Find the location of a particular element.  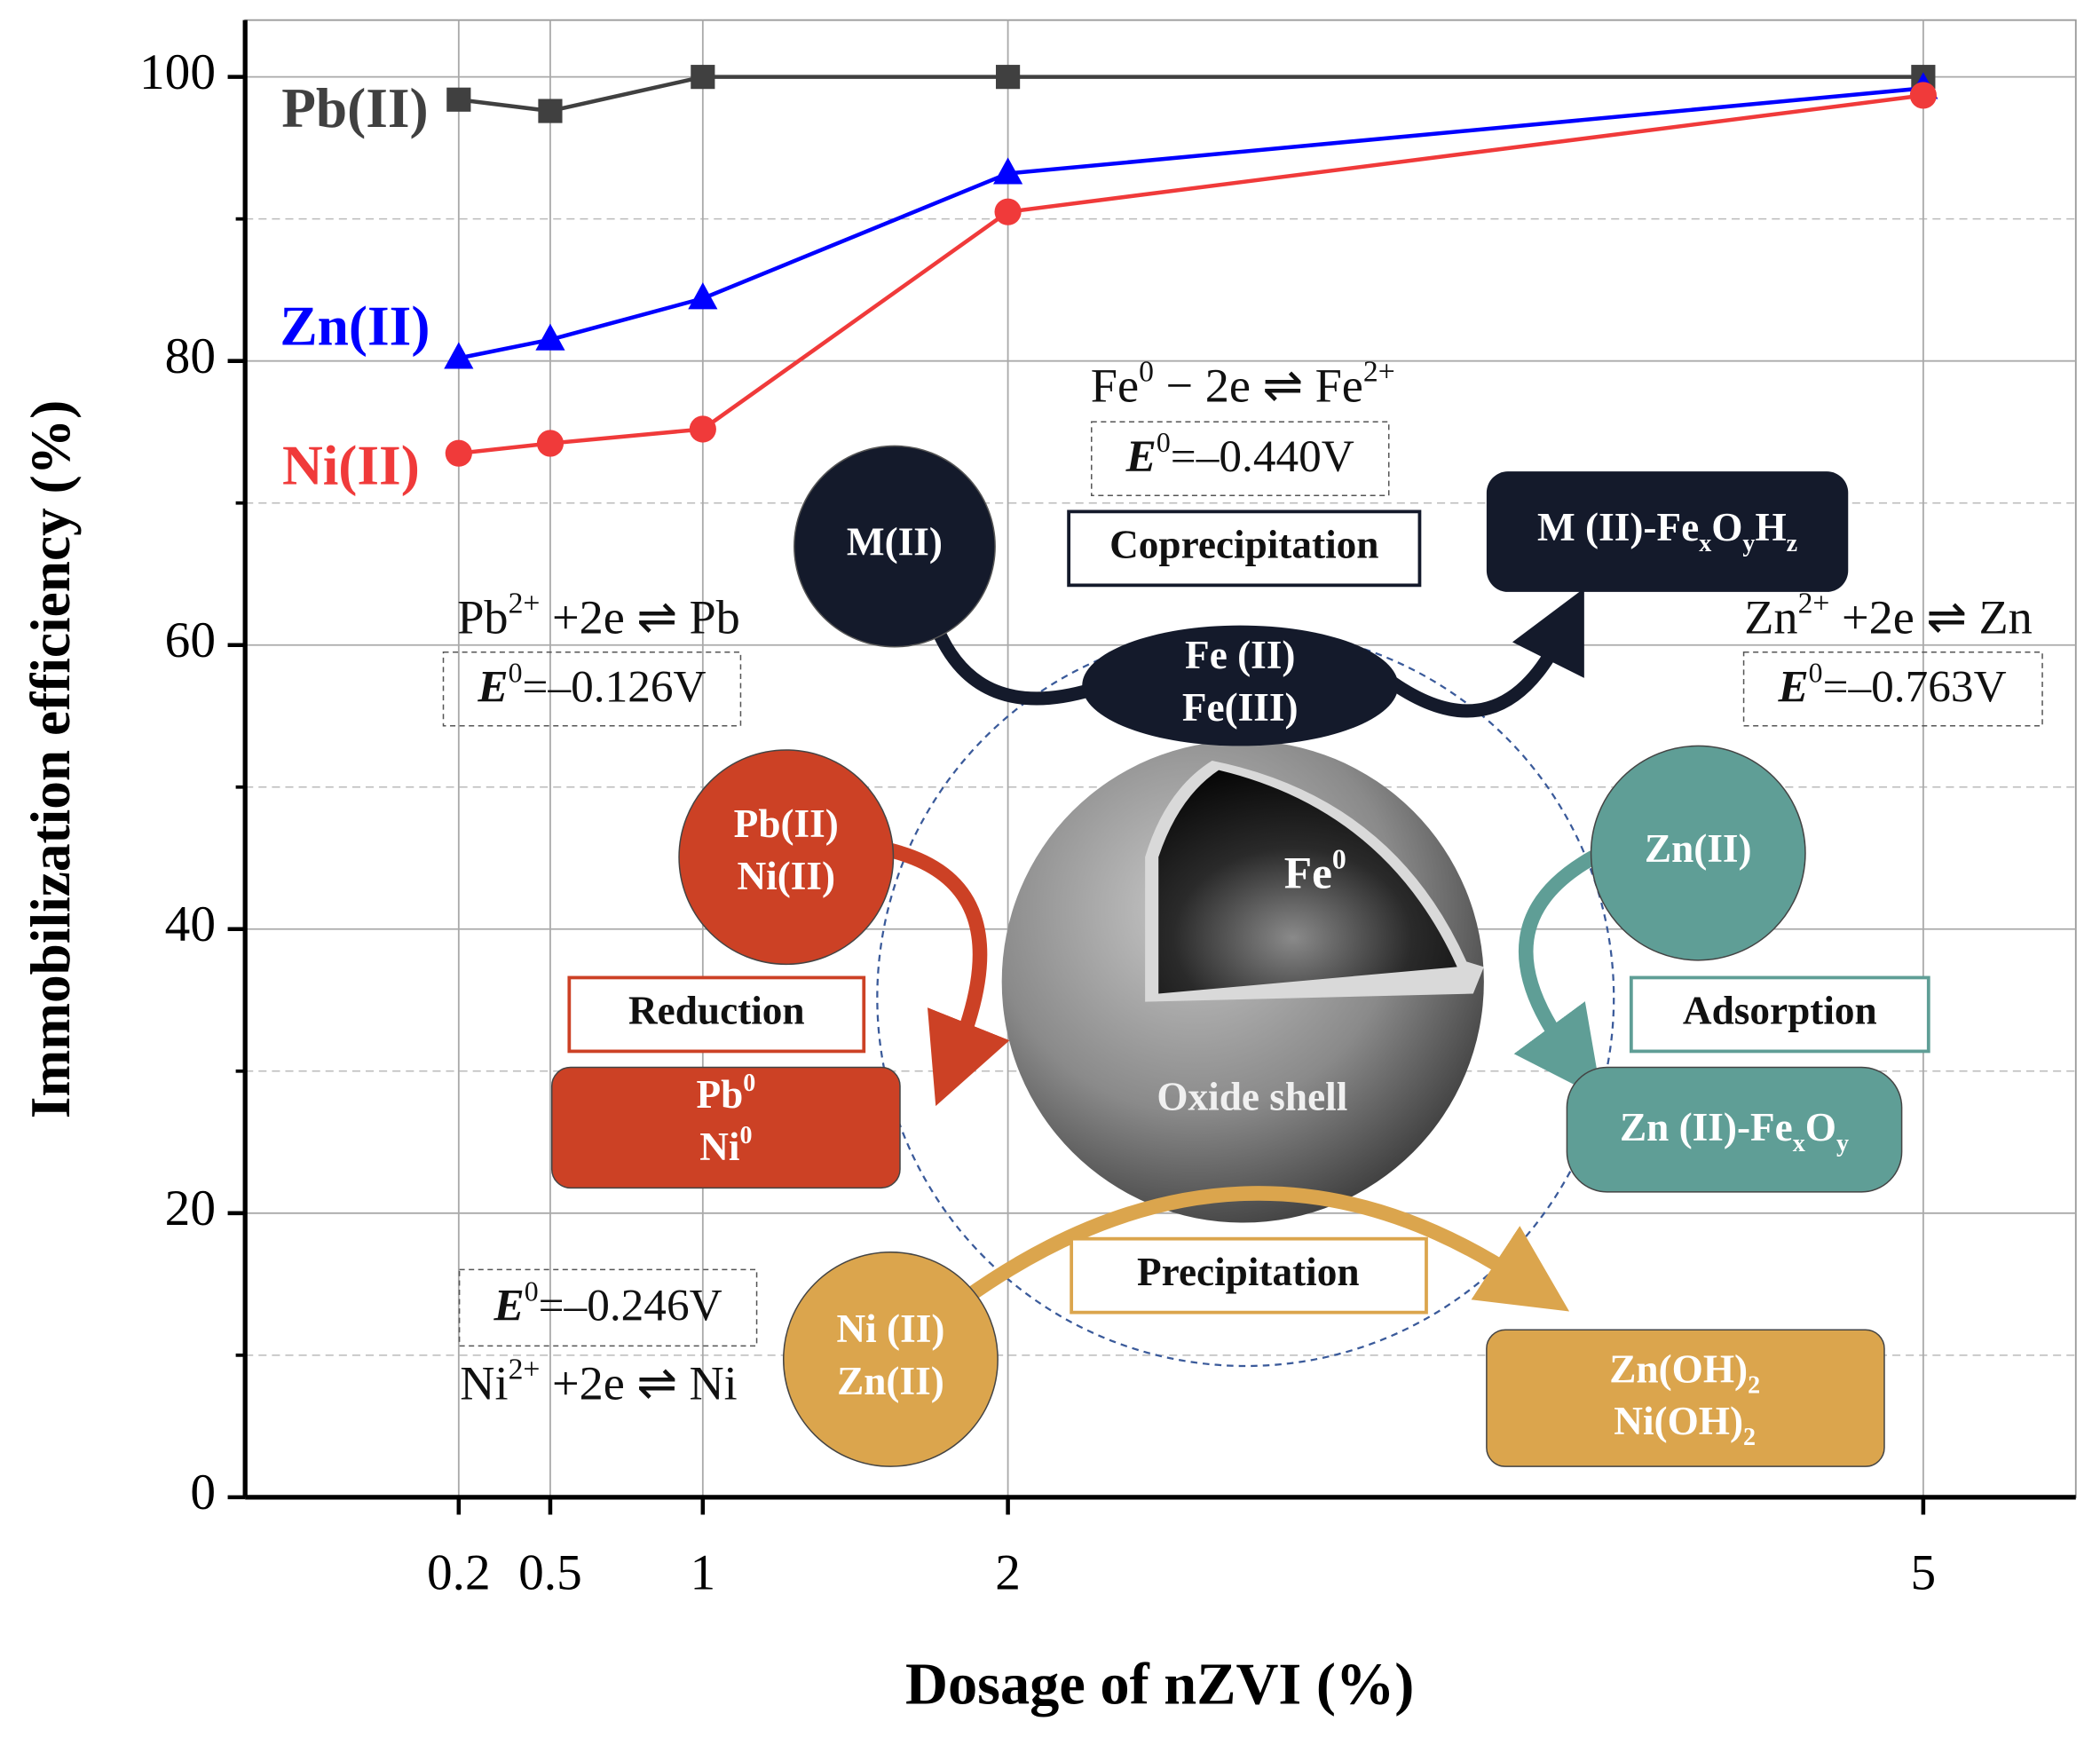

series-label: Pb(II) is located at coordinates (354, 108).